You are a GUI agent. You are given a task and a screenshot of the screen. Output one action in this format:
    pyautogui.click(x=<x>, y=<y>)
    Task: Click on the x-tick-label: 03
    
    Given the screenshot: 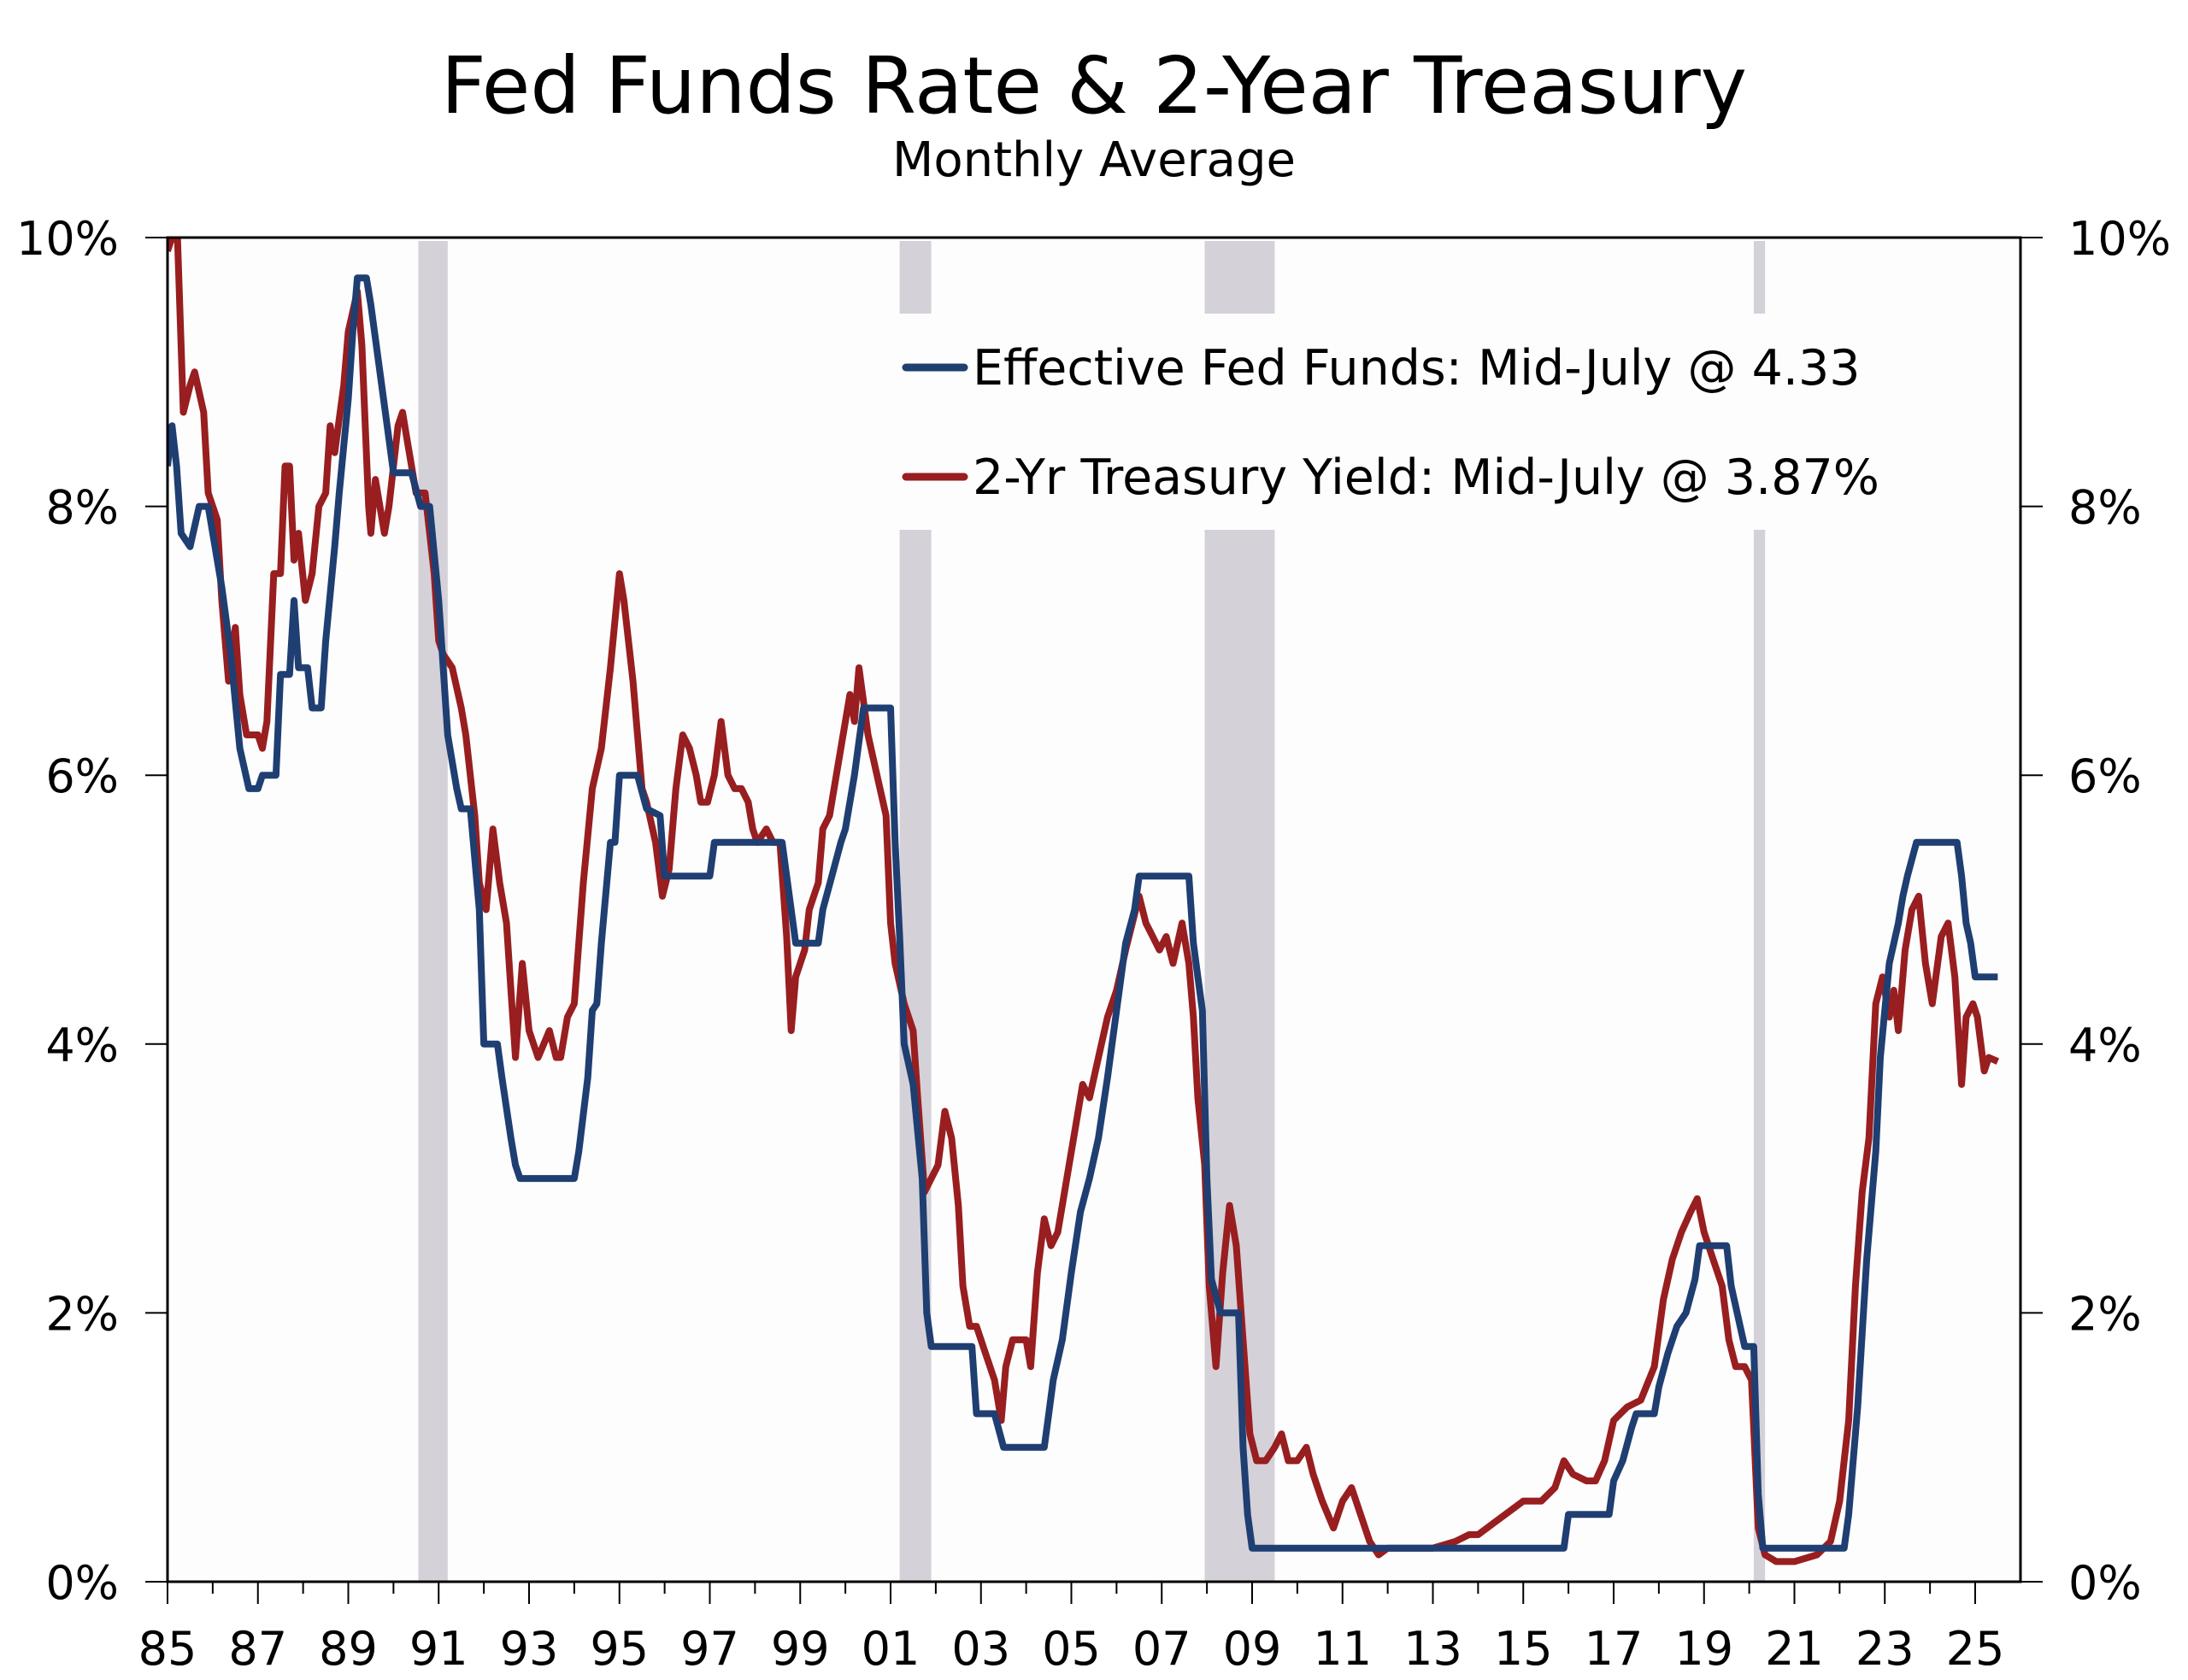 What is the action you would take?
    pyautogui.click(x=980, y=1649)
    